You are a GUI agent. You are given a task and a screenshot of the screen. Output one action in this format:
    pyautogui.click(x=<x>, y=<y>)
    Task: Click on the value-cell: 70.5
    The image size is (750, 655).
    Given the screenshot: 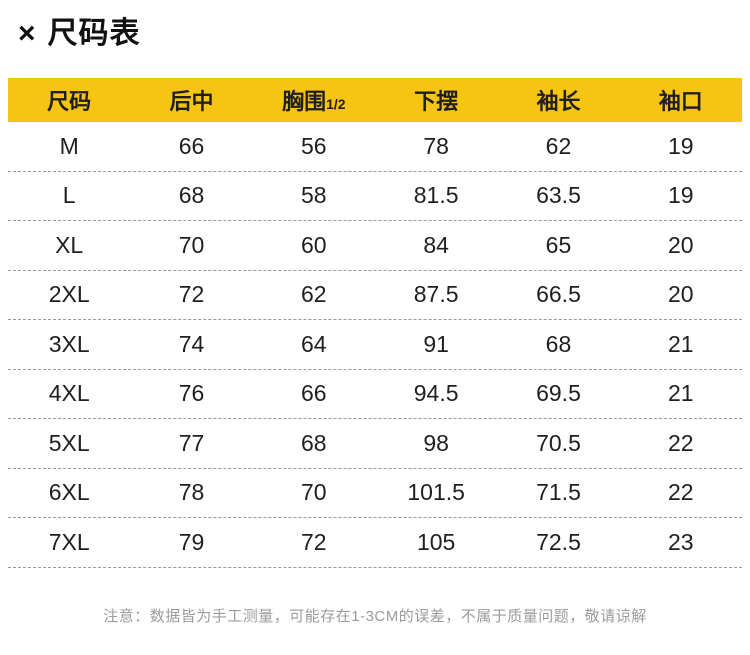 What is the action you would take?
    pyautogui.click(x=558, y=442)
    